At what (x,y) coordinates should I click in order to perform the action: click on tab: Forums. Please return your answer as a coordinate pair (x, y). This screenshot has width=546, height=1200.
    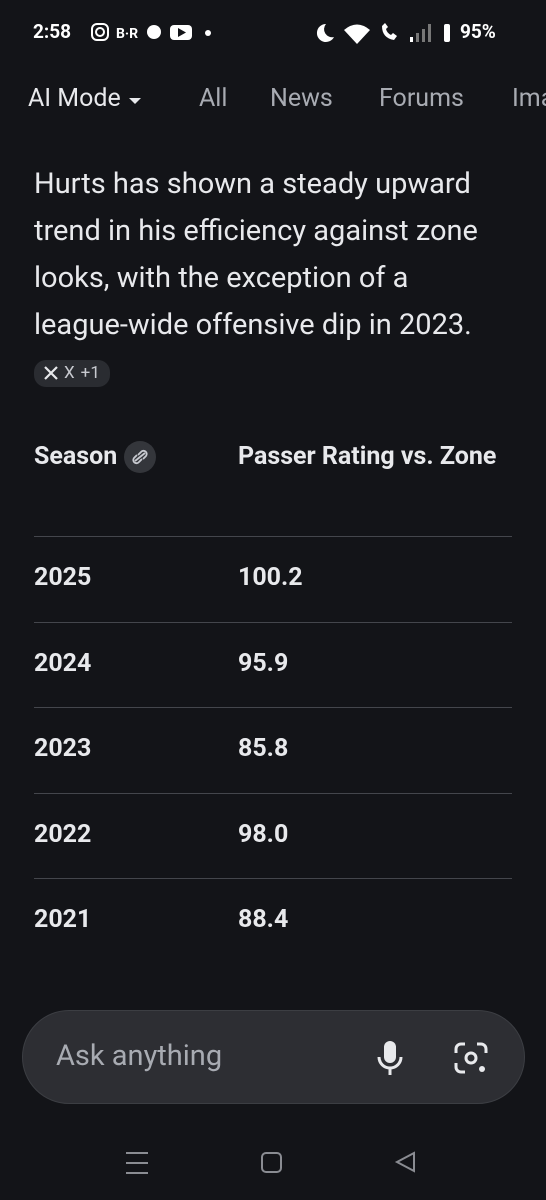
    Looking at the image, I should click on (421, 98).